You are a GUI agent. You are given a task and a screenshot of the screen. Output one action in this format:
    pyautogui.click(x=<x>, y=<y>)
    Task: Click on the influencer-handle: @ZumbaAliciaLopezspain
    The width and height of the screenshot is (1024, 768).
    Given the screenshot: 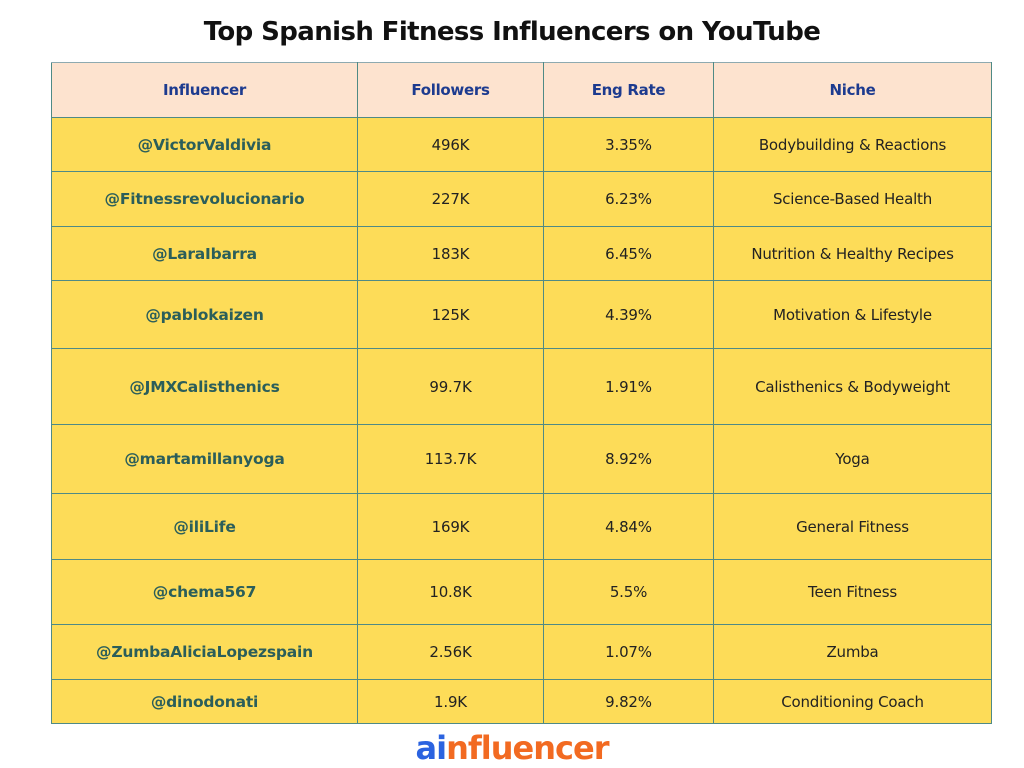 What is the action you would take?
    pyautogui.click(x=204, y=652)
    